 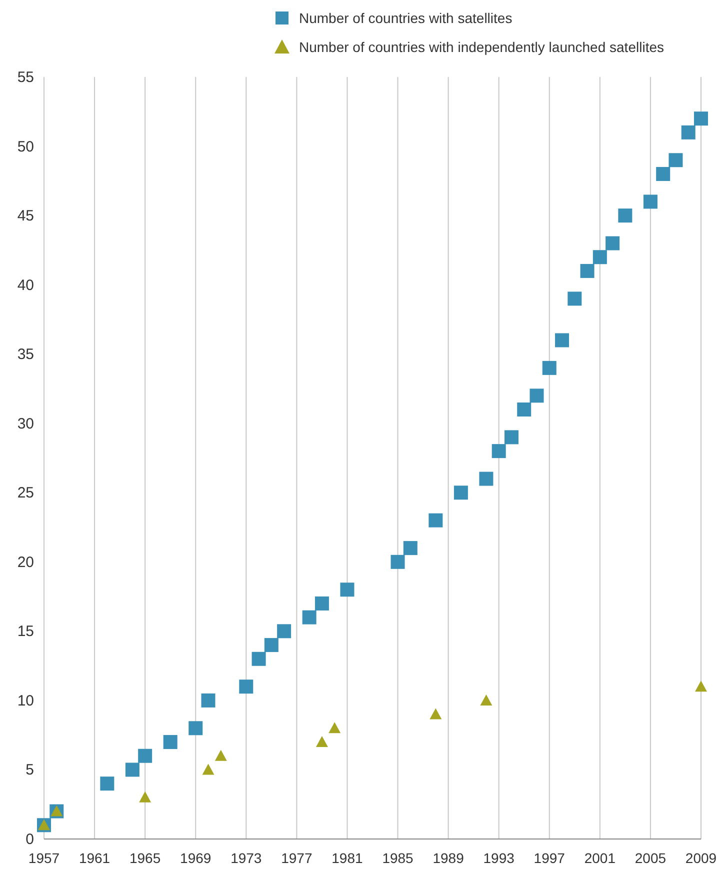 What do you see at coordinates (25, 423) in the screenshot?
I see `y-tick-label: 30` at bounding box center [25, 423].